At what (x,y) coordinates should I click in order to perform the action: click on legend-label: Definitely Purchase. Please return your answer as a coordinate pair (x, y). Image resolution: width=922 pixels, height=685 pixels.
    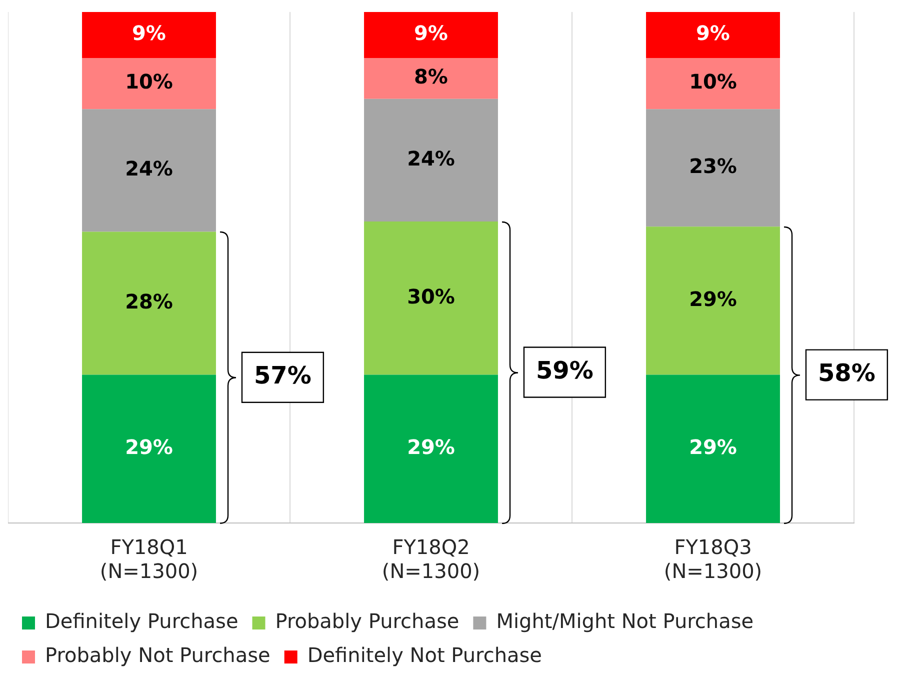
    Looking at the image, I should click on (141, 621).